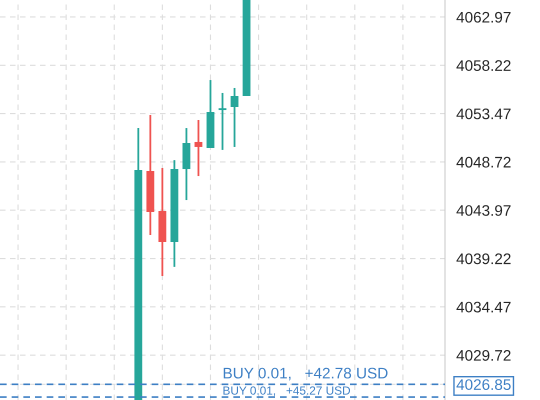 The image size is (540, 400). What do you see at coordinates (483, 355) in the screenshot?
I see `y-tick-label: 4029.72` at bounding box center [483, 355].